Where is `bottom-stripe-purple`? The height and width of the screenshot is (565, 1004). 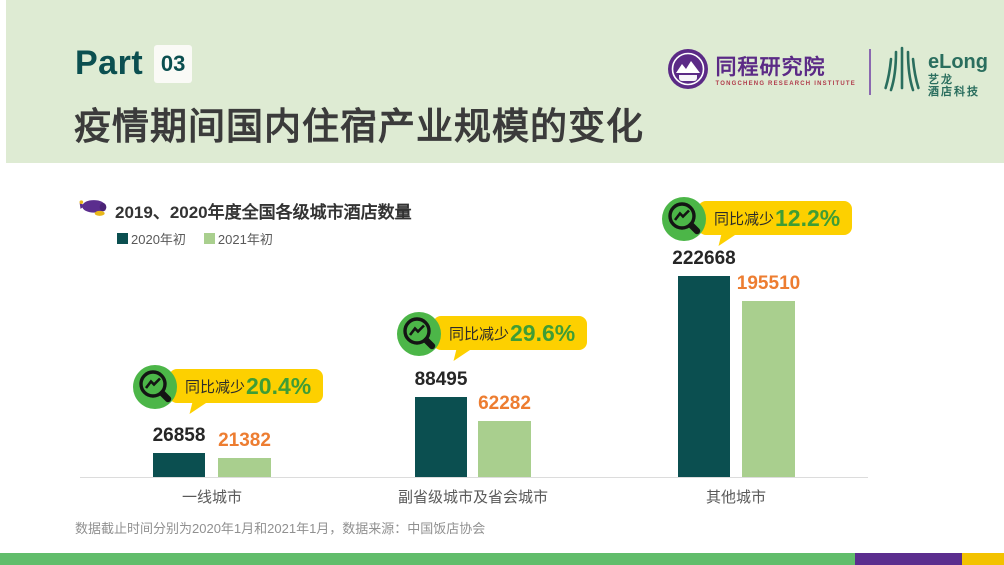
bottom-stripe-purple is located at coordinates (908, 559).